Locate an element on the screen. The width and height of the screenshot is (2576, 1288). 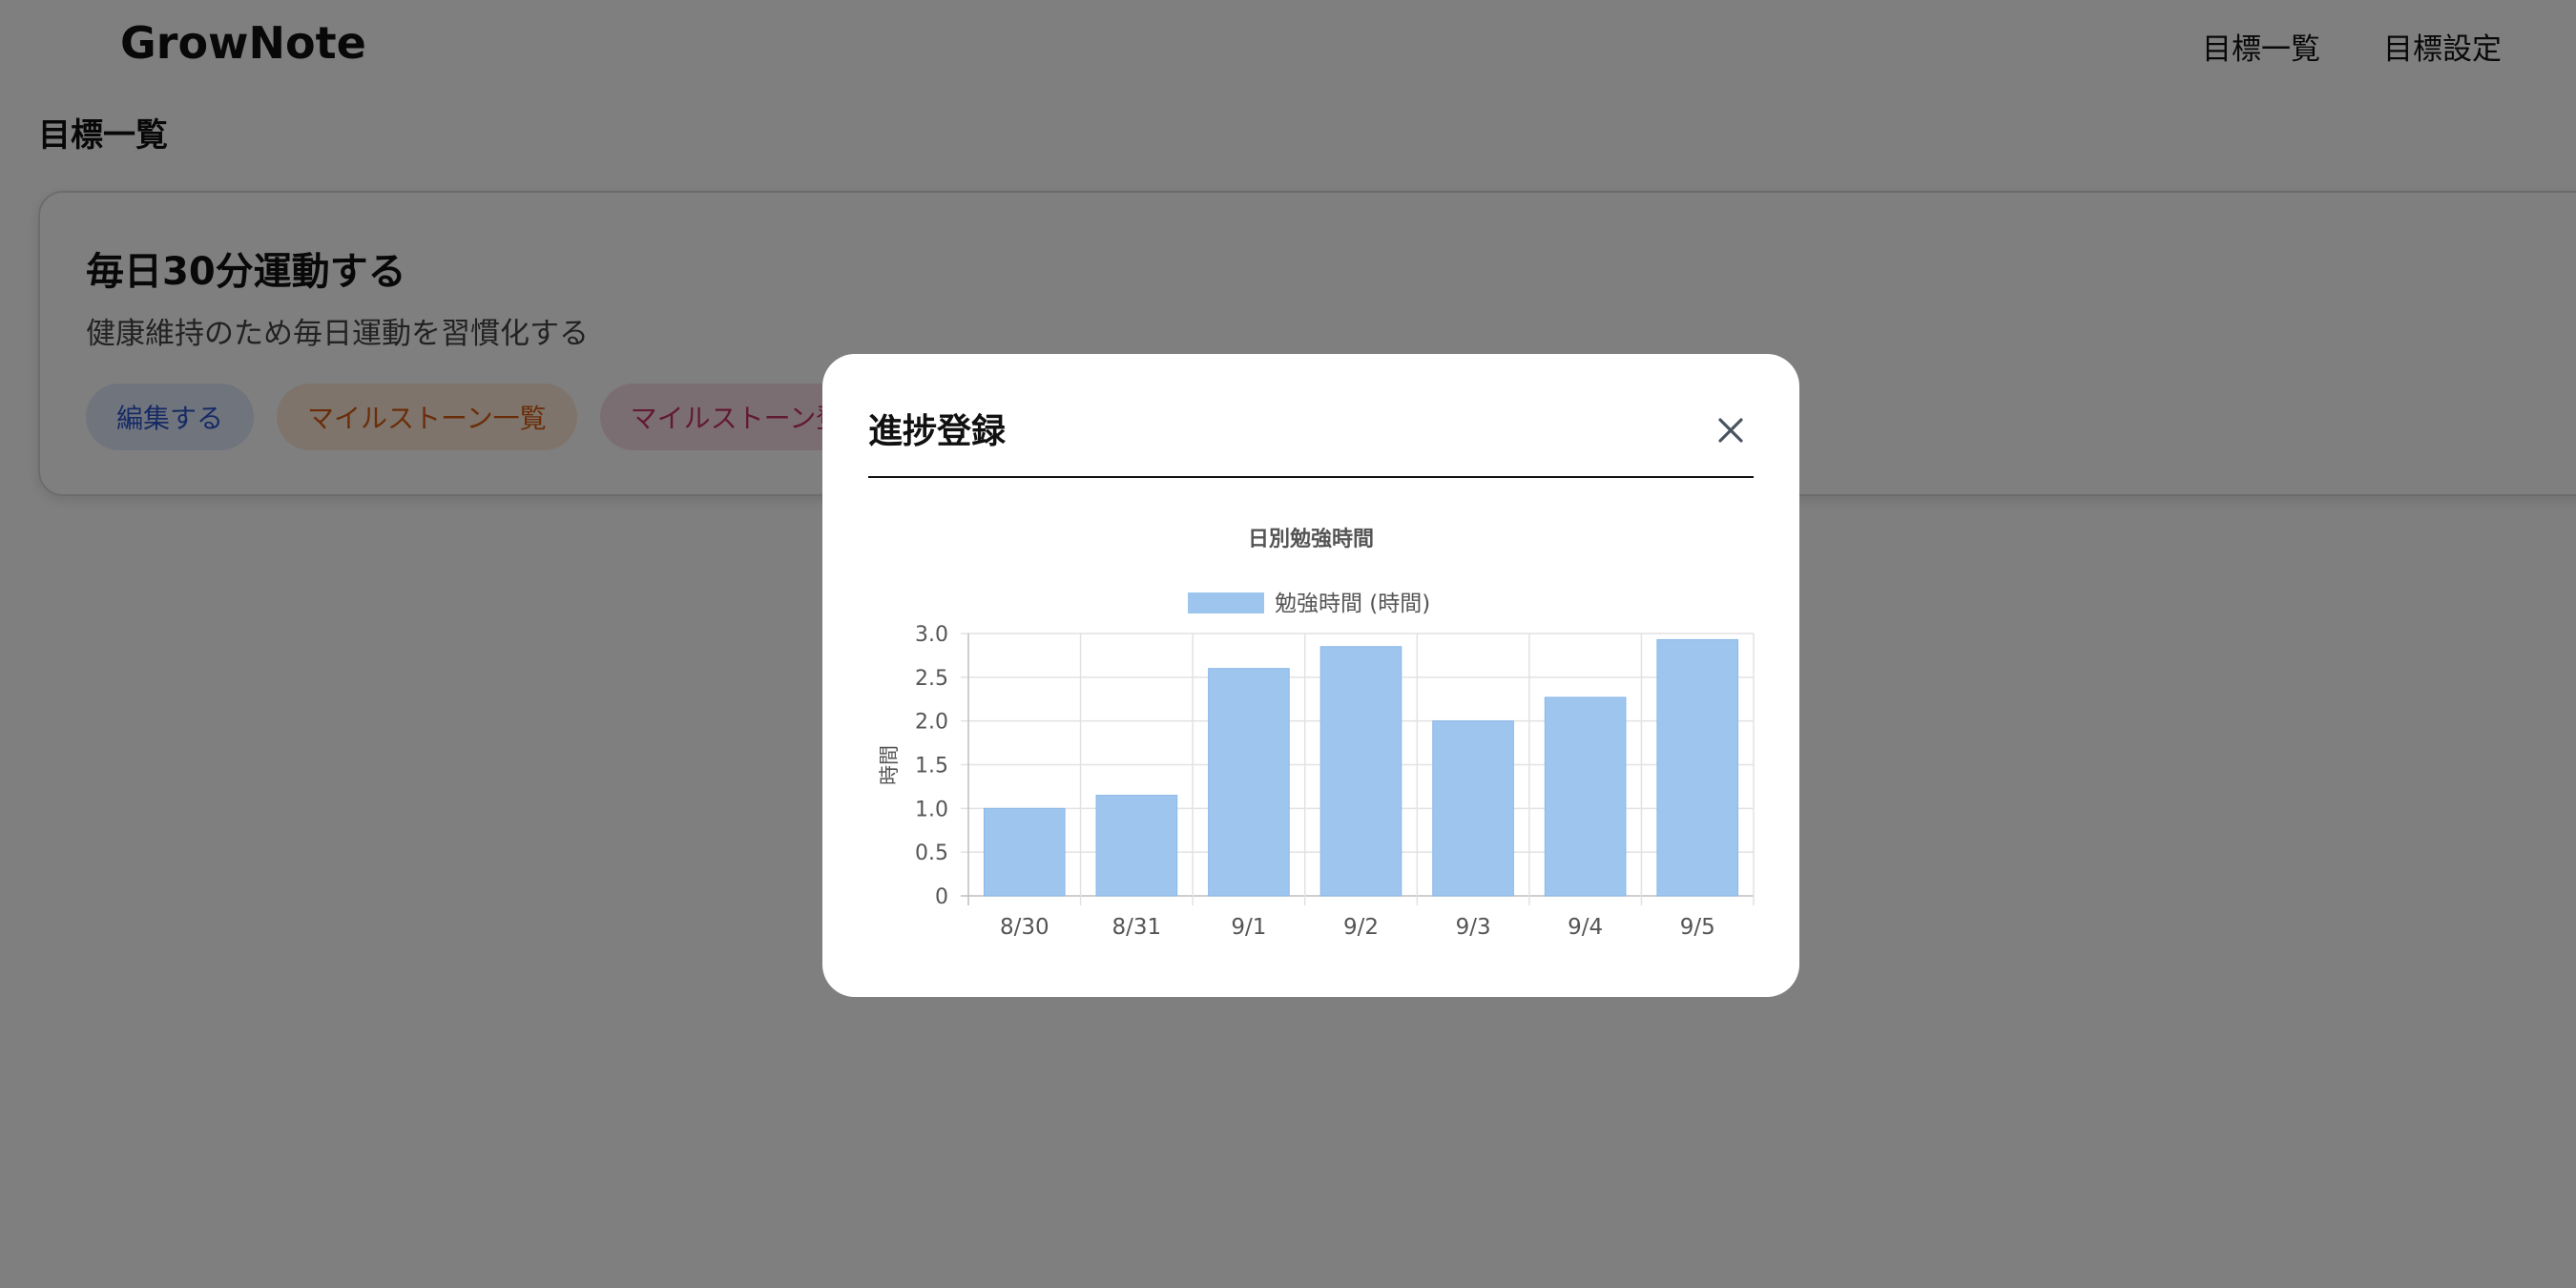
x-tick-label: 9/3 is located at coordinates (1473, 927).